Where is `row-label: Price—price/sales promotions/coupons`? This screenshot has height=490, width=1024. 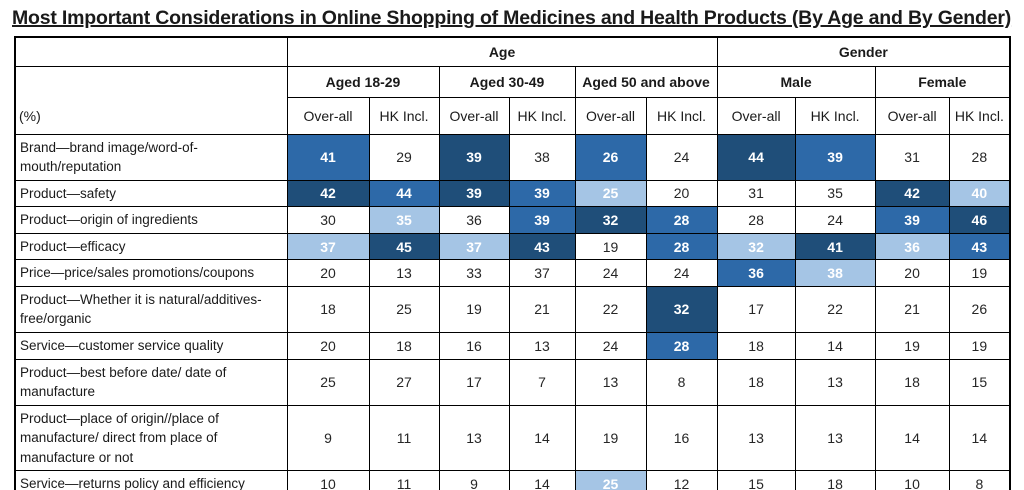
row-label: Price—price/sales promotions/coupons is located at coordinates (151, 273).